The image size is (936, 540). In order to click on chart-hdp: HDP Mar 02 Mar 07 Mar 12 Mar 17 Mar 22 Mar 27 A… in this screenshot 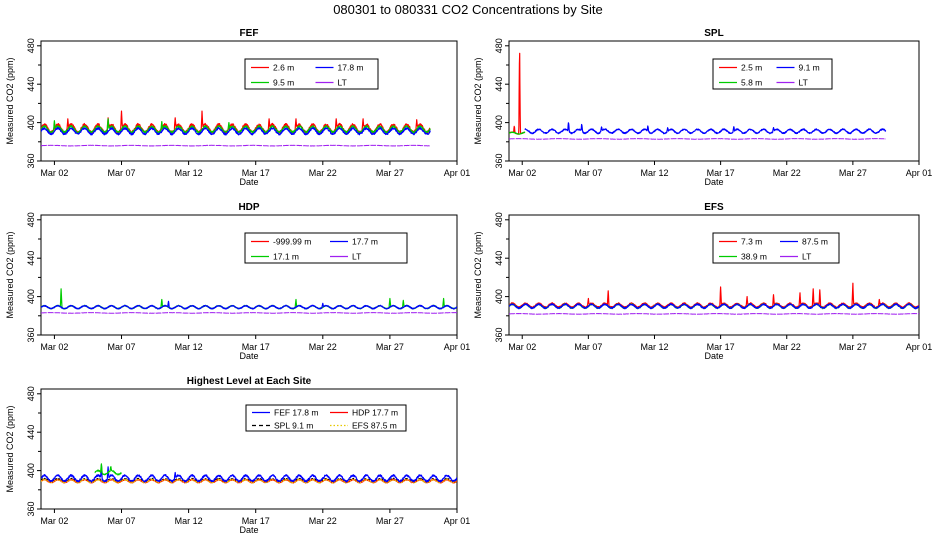, I will do `click(237, 281)`.